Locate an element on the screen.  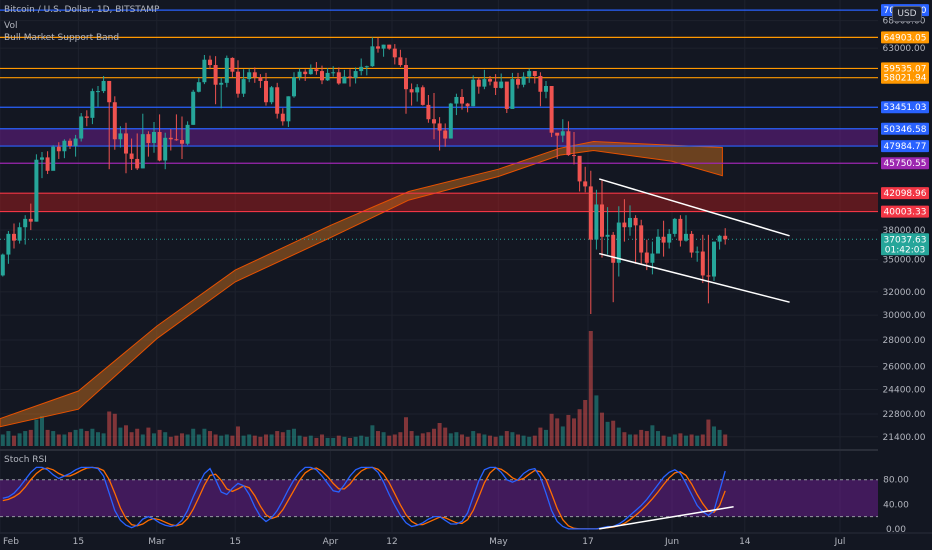
current-price-label-box is located at coordinates (905, 244).